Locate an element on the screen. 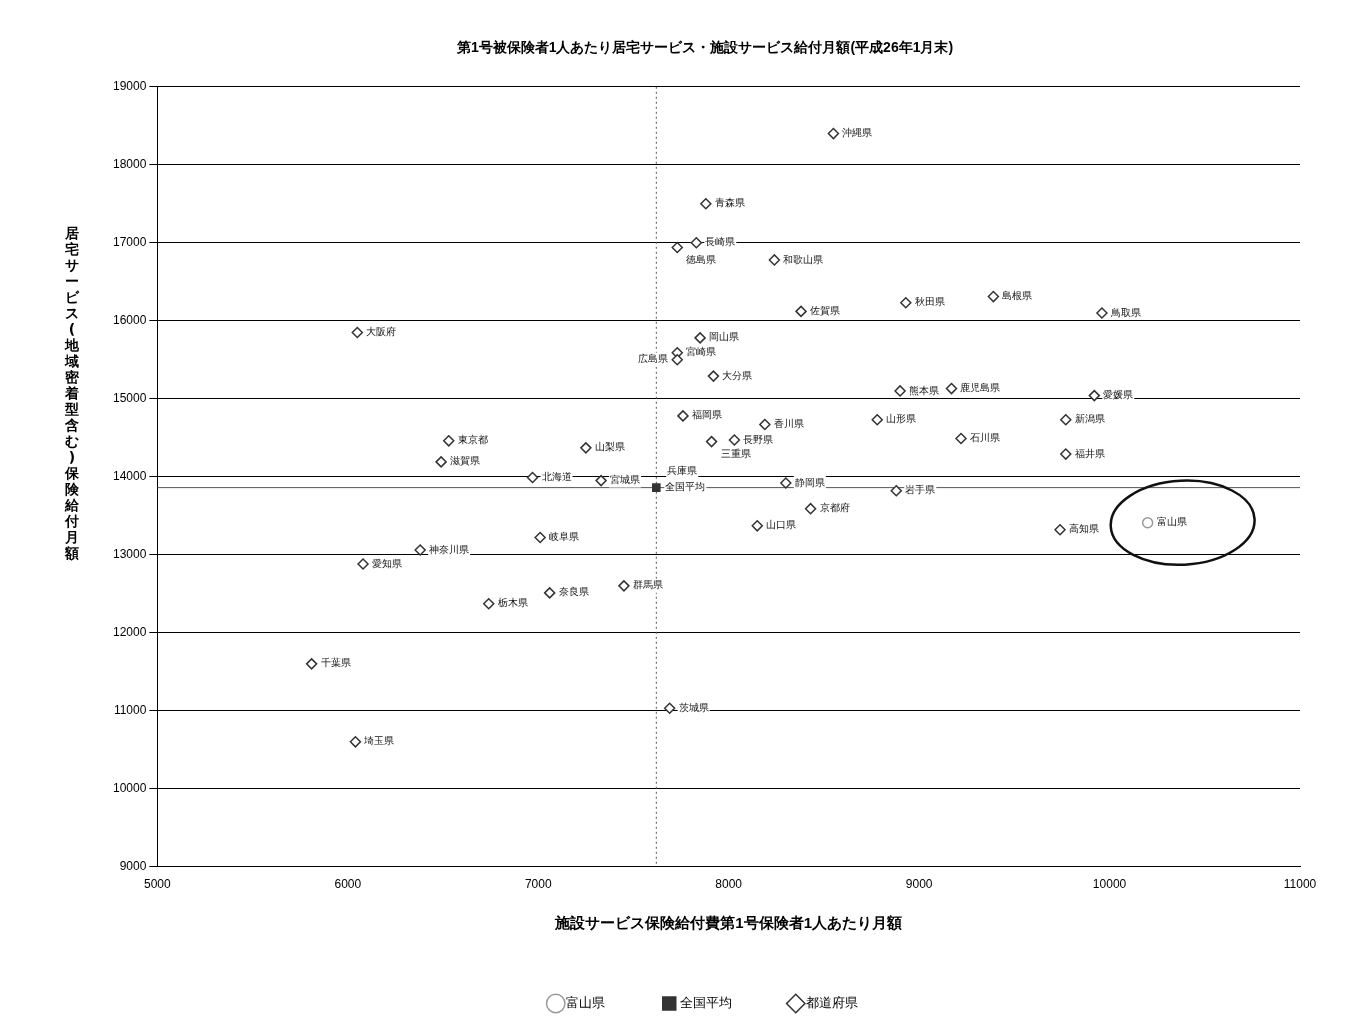  text: 居宅サービス(地域密着型含む)保険給付月額 is located at coordinates (72, 393).